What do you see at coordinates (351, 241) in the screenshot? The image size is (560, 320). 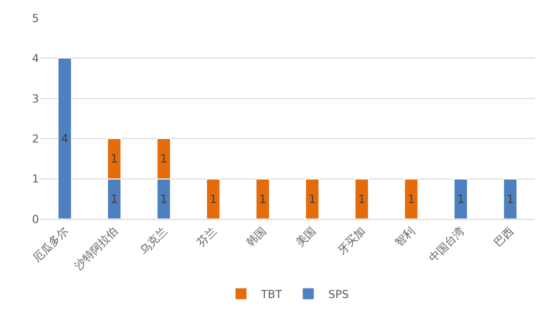 I see `x-tick-label: 牙买加` at bounding box center [351, 241].